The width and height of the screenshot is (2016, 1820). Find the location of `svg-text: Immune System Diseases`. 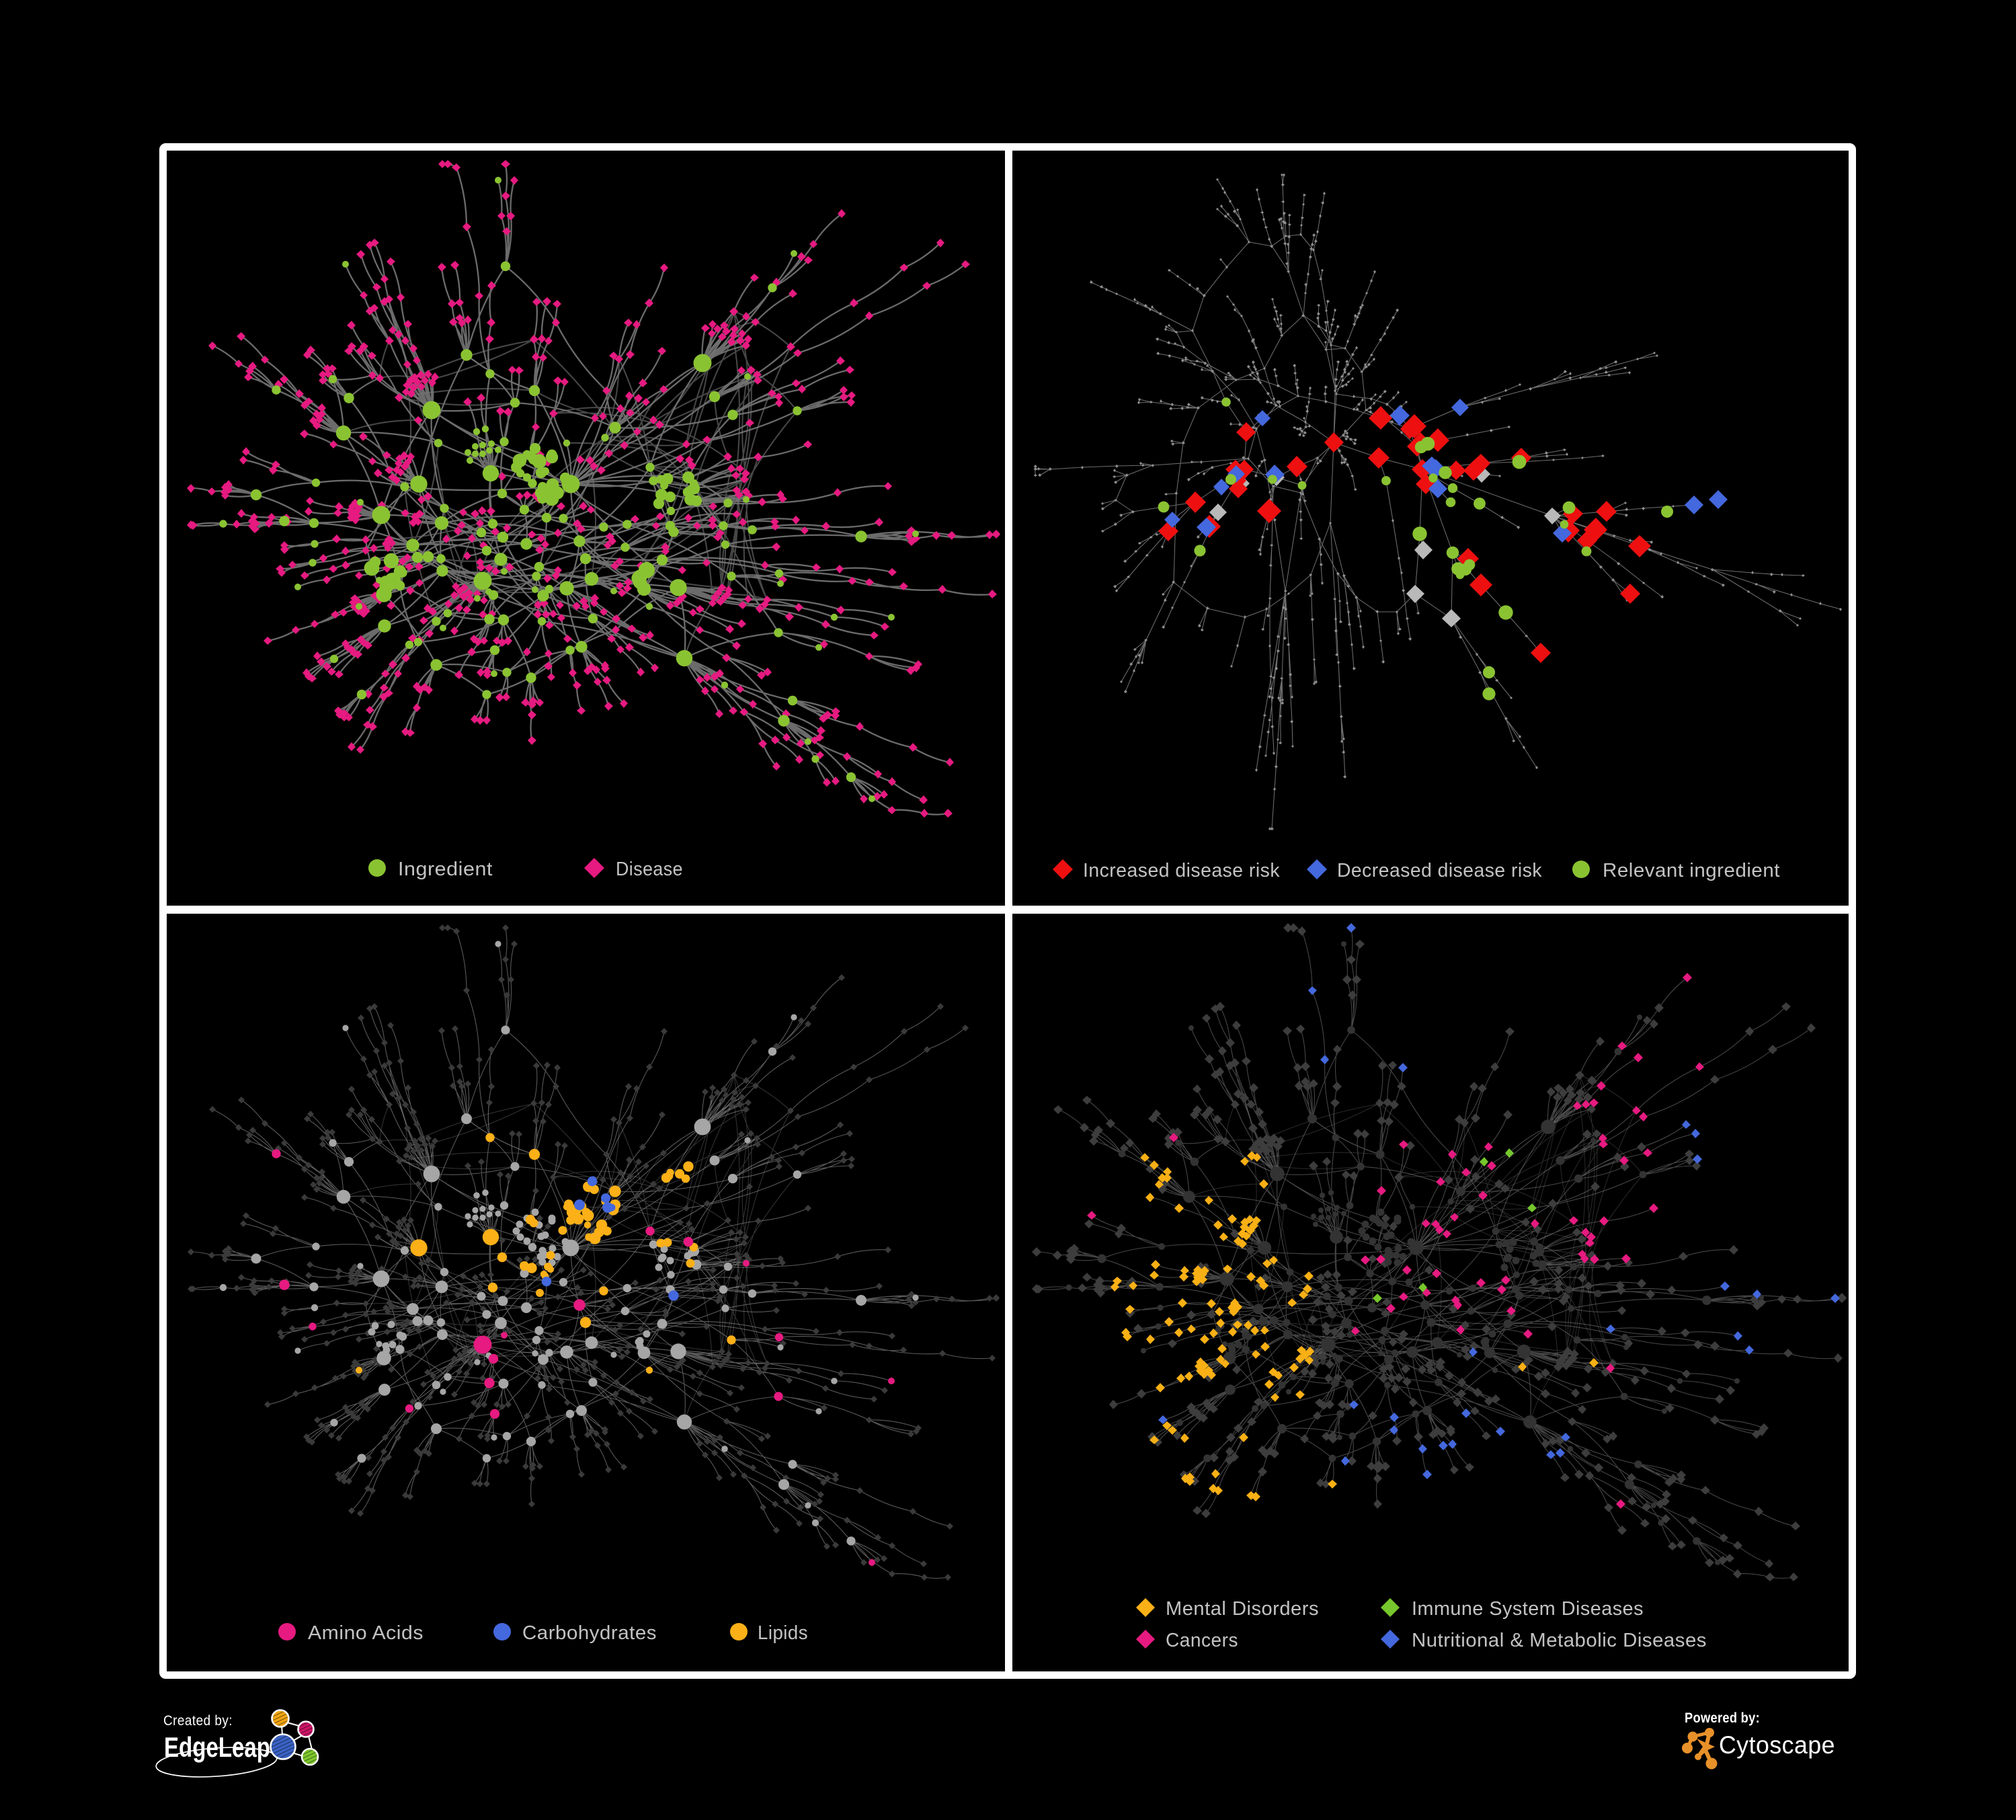

svg-text: Immune System Diseases is located at coordinates (1528, 1609).